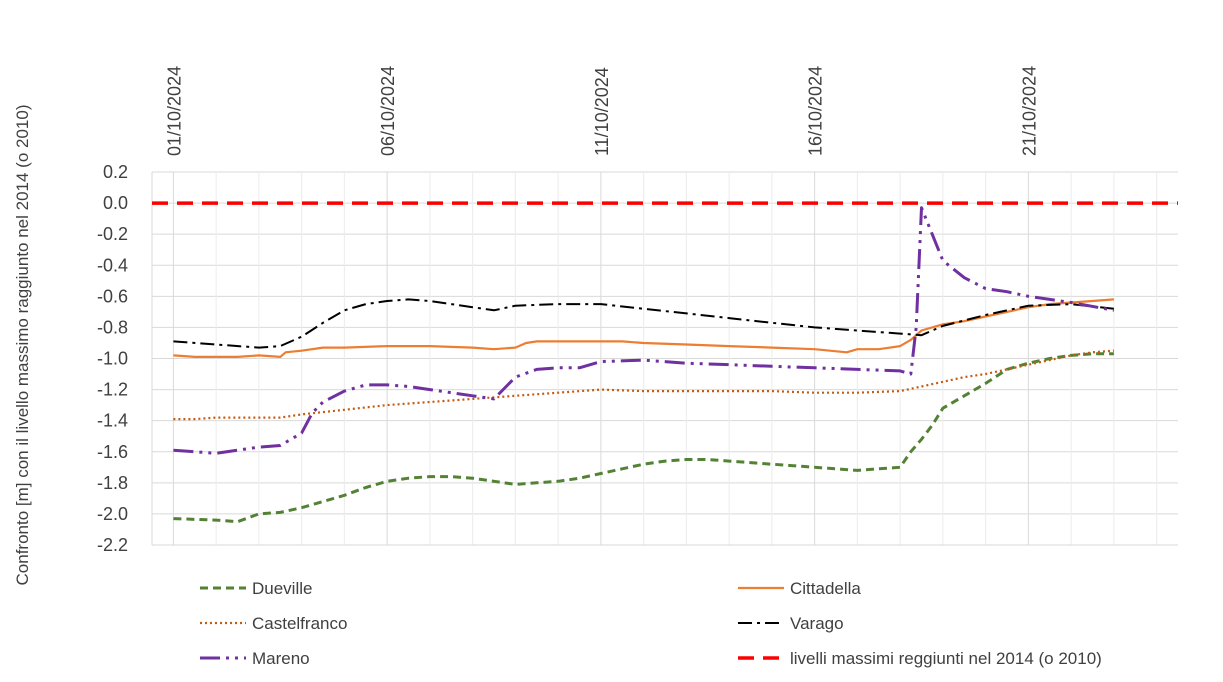  I want to click on legend-label: Castelfranco, so click(299, 623).